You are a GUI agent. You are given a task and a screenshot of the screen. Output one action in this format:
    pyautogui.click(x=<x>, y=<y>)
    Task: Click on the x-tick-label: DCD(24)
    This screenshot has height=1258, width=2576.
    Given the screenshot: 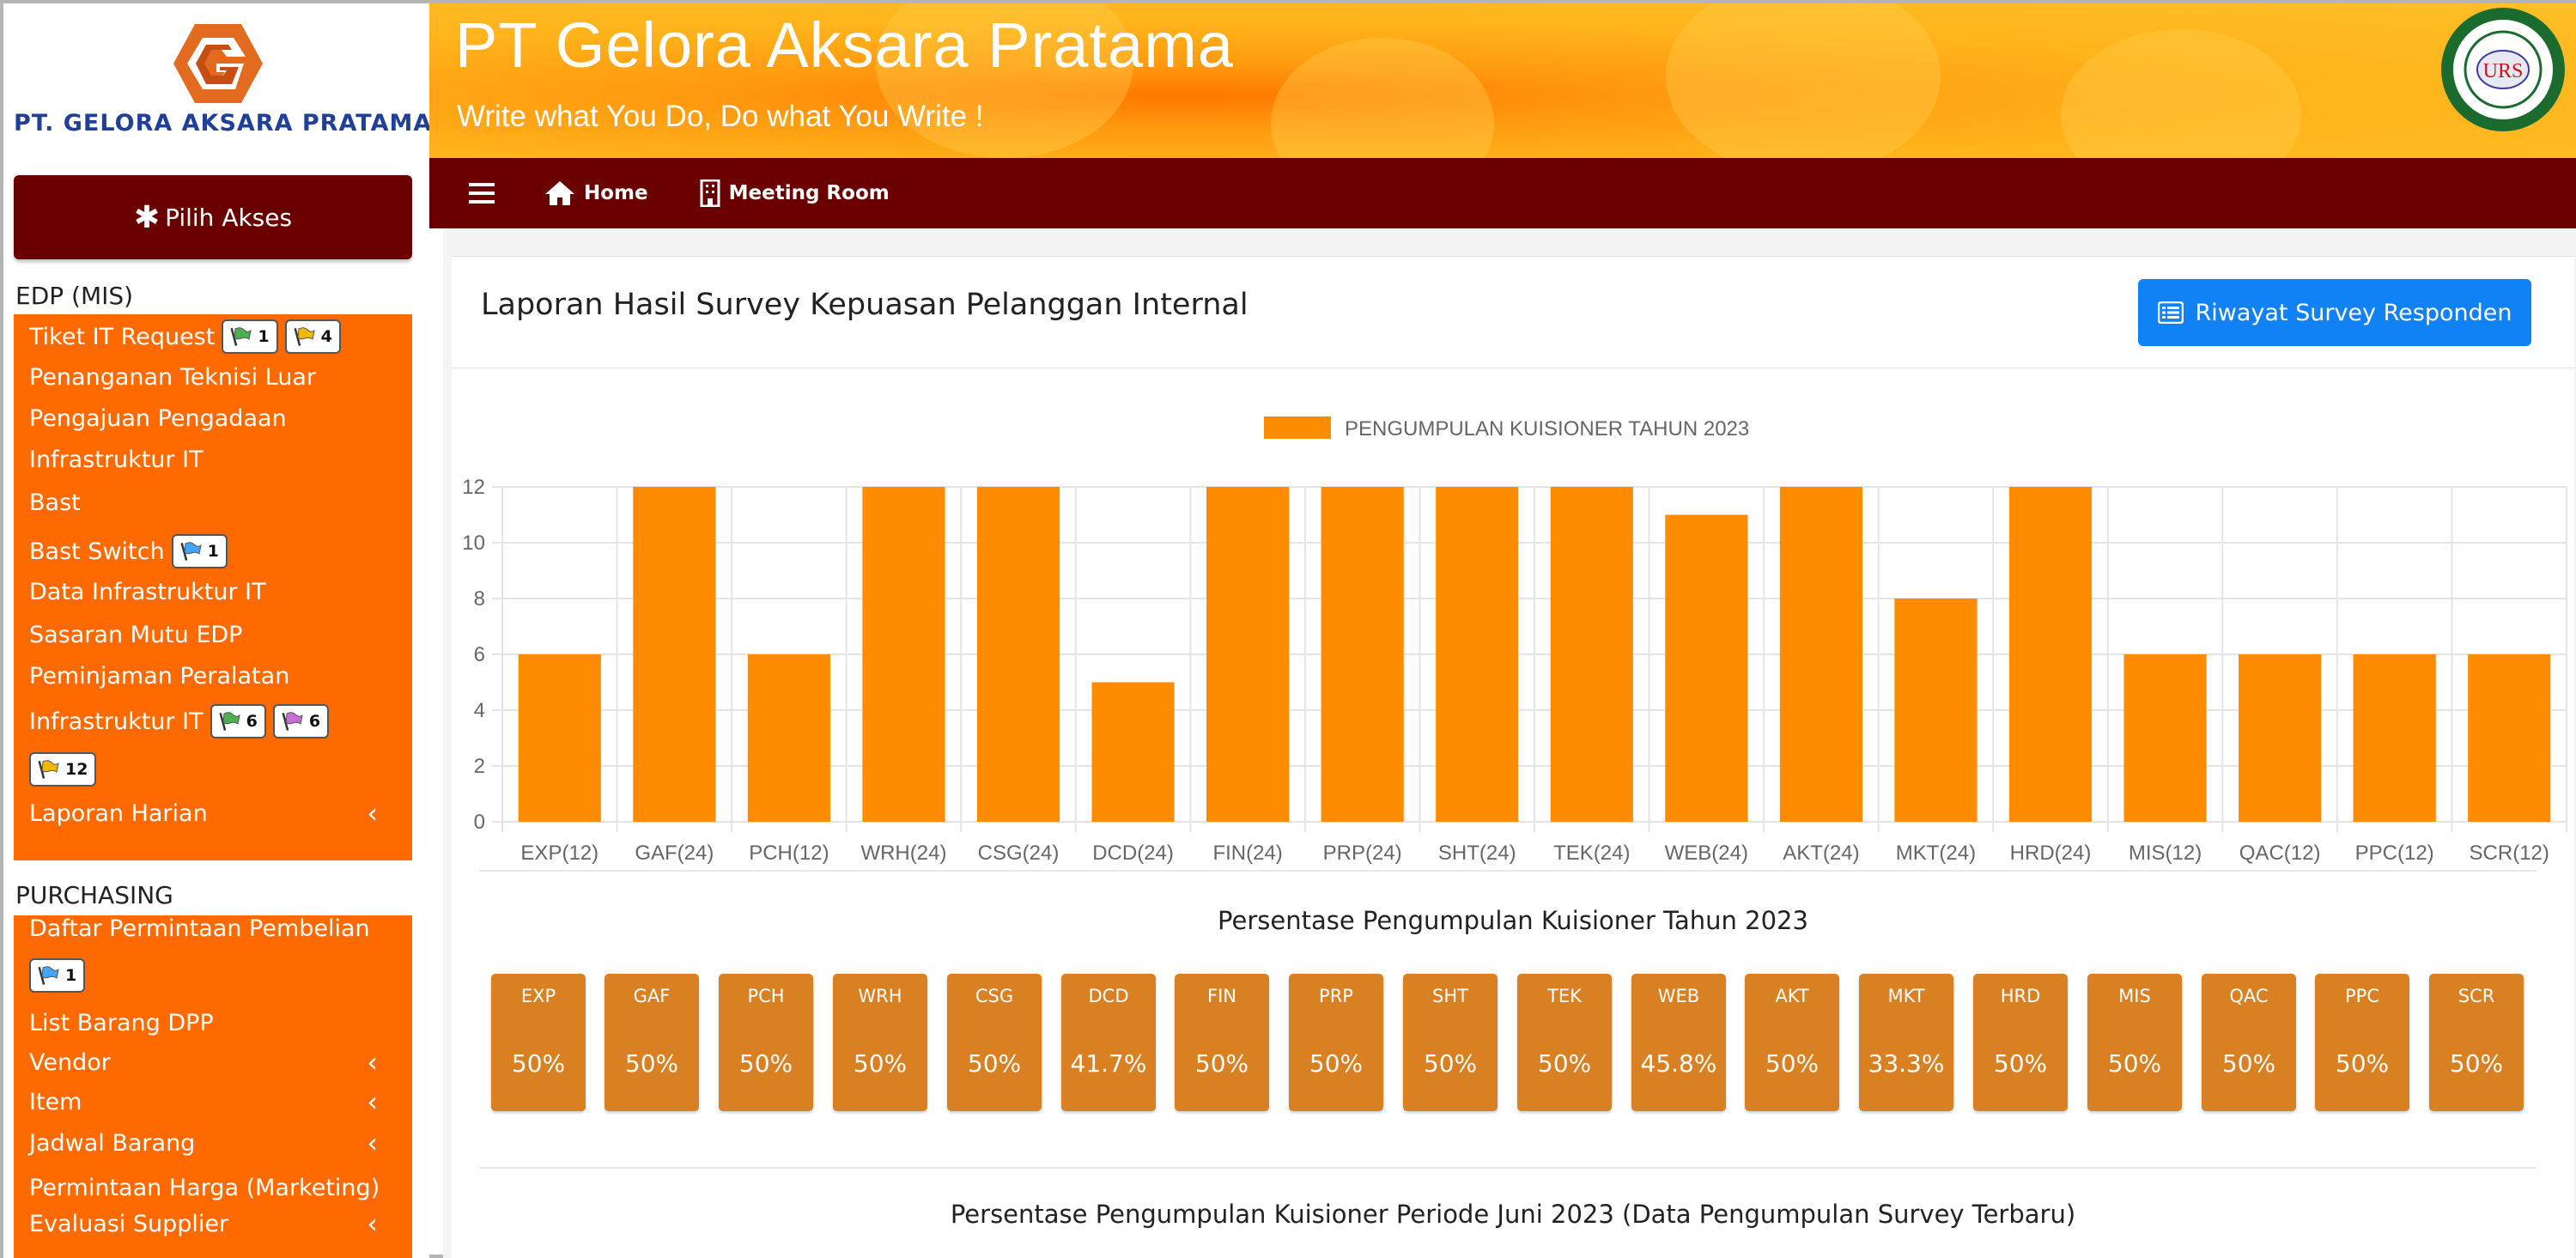 What is the action you would take?
    pyautogui.click(x=1133, y=854)
    